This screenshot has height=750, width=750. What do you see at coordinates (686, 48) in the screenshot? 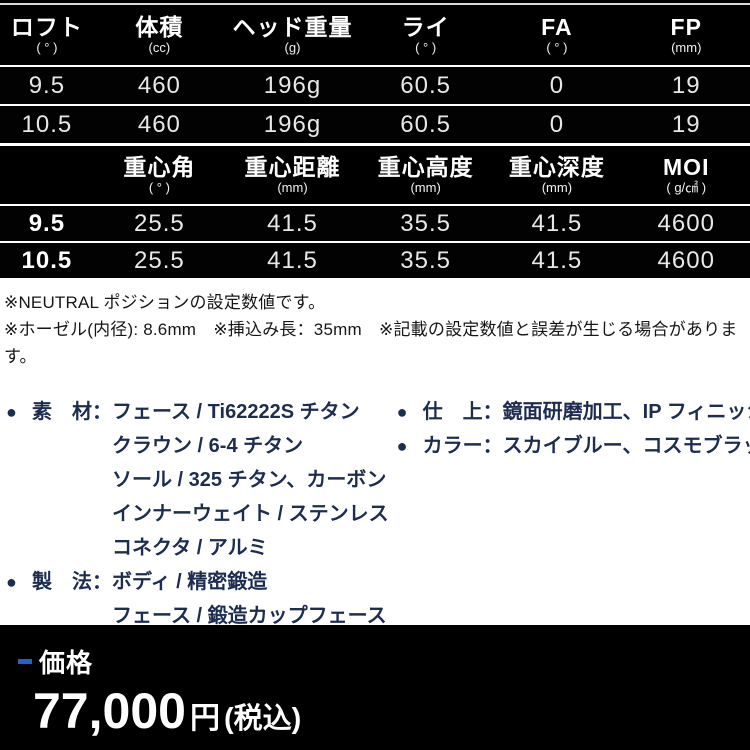
I see `col-fp-unit: (mm)` at bounding box center [686, 48].